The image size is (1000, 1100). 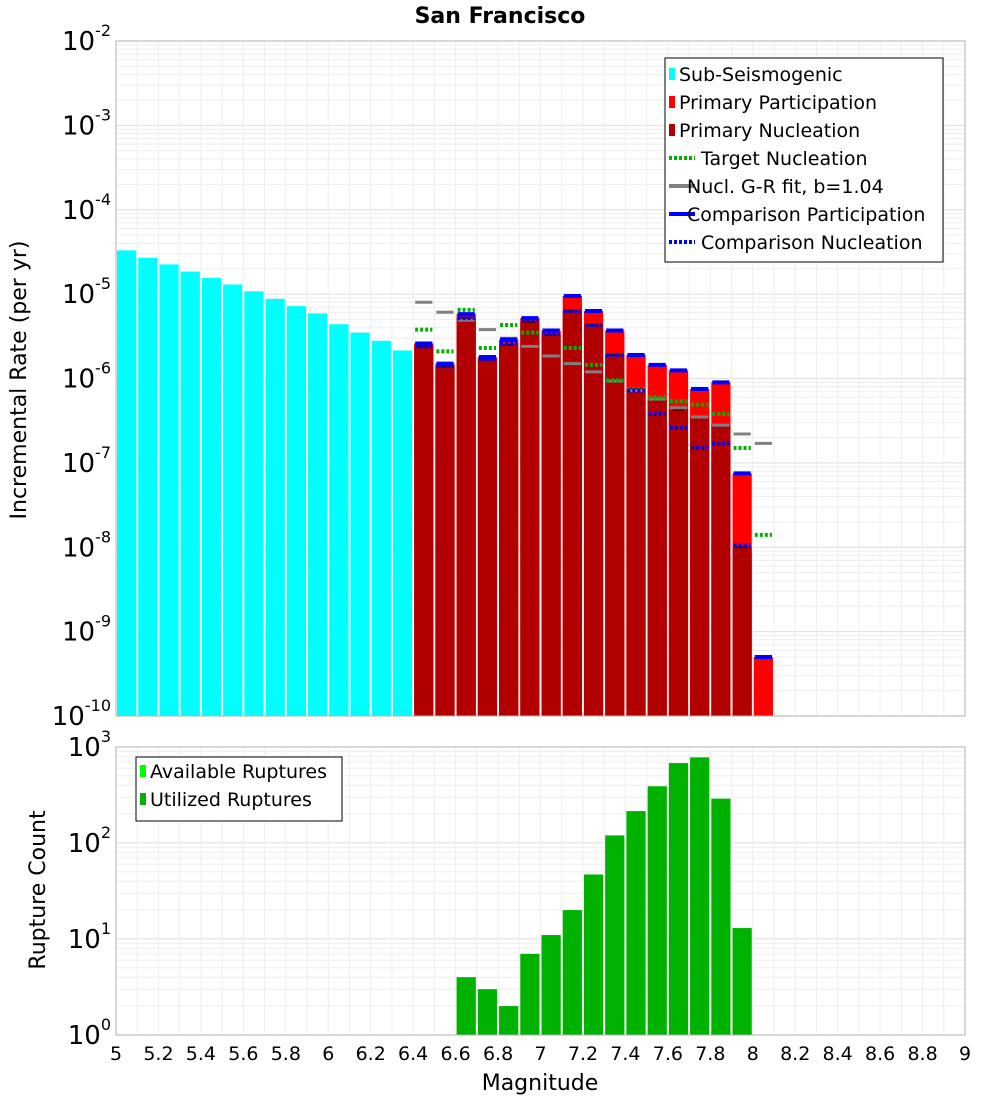 What do you see at coordinates (371, 1054) in the screenshot?
I see `x-tick-label: 6.2` at bounding box center [371, 1054].